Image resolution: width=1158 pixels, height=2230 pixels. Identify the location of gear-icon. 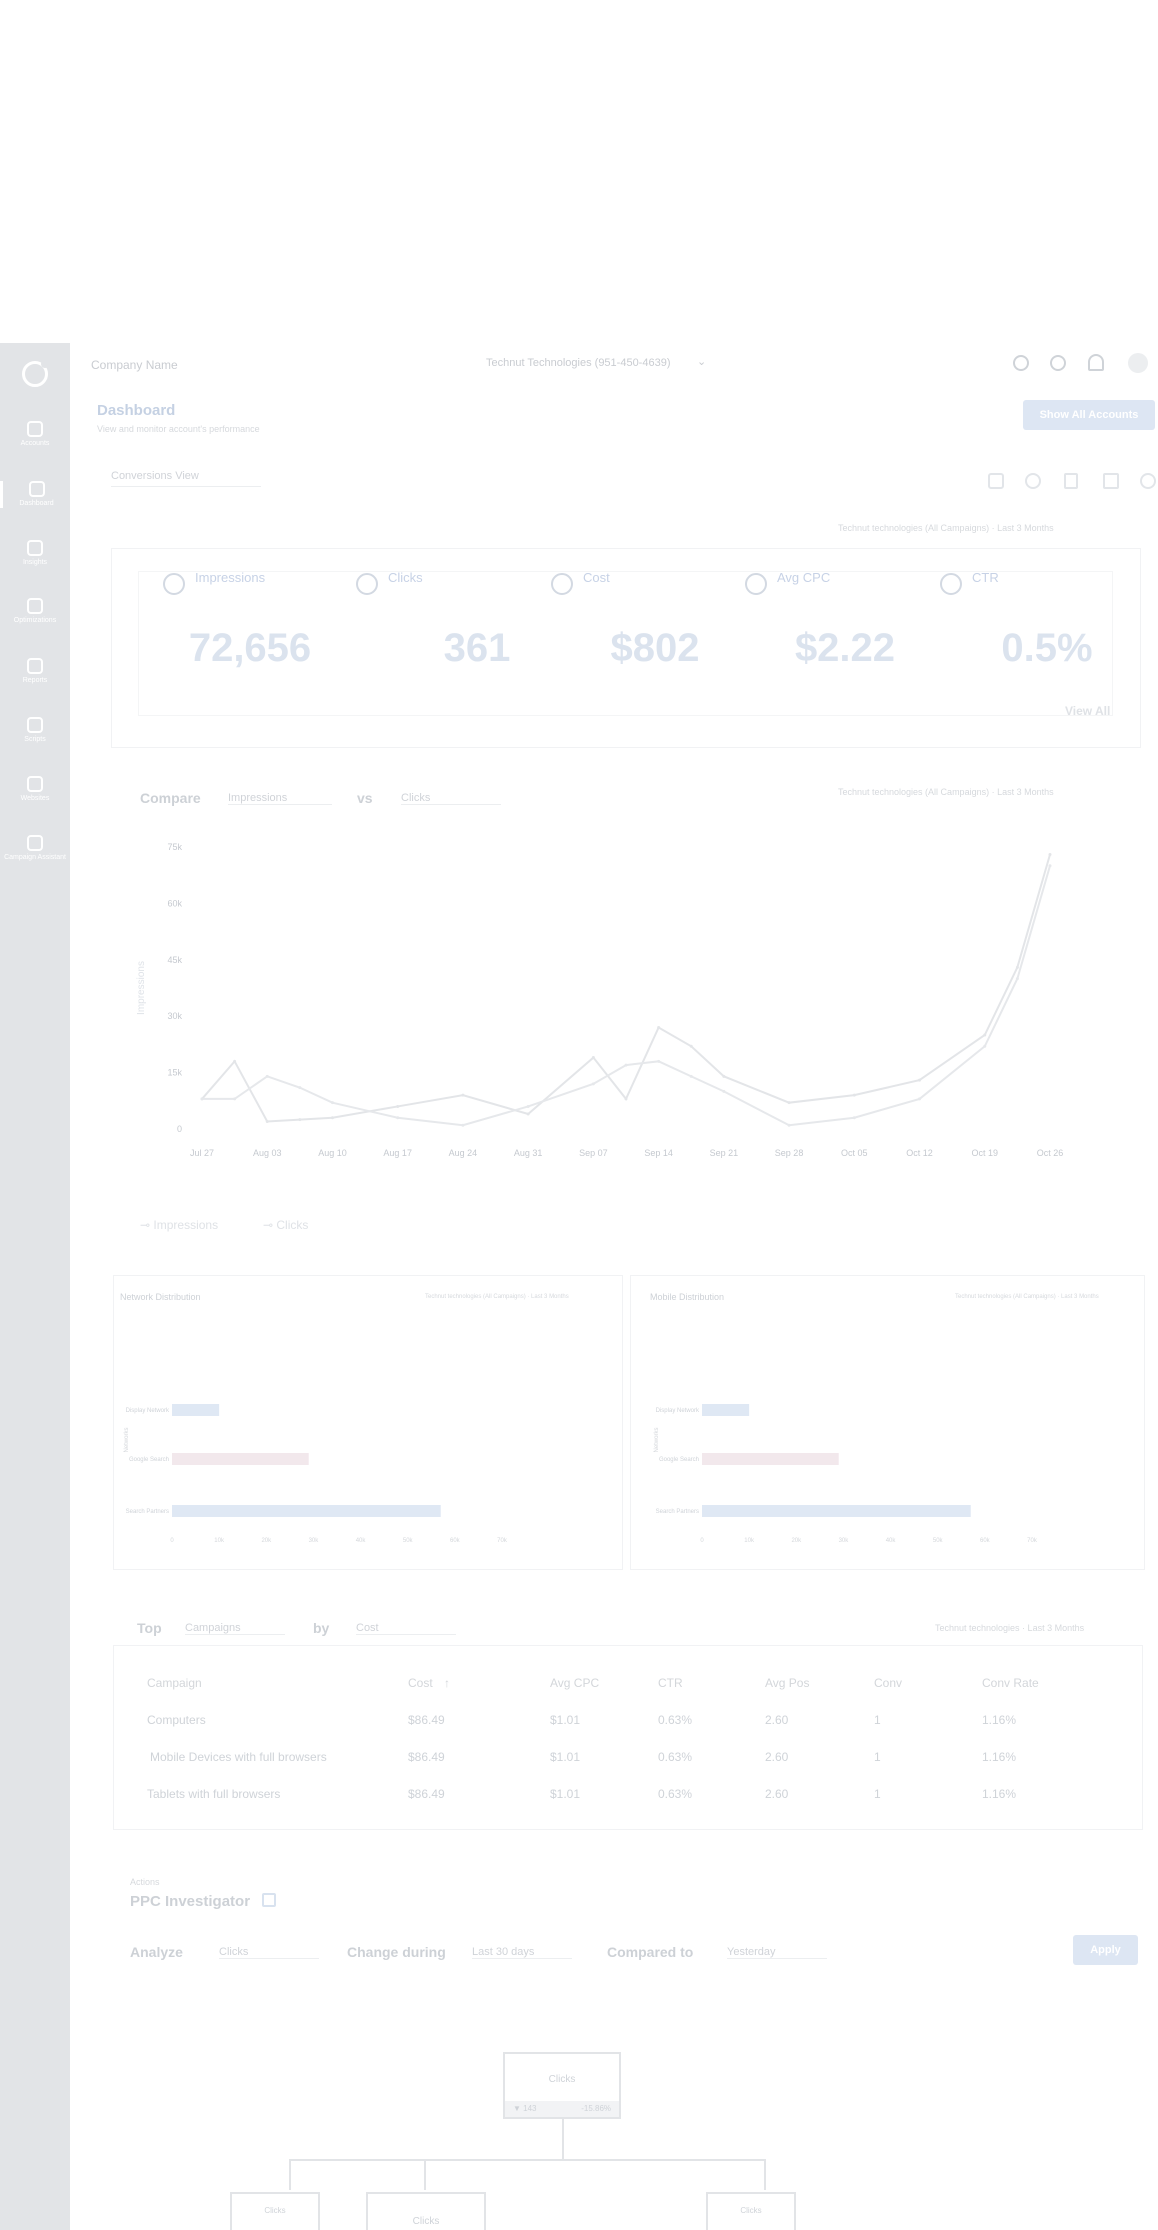
(1148, 481).